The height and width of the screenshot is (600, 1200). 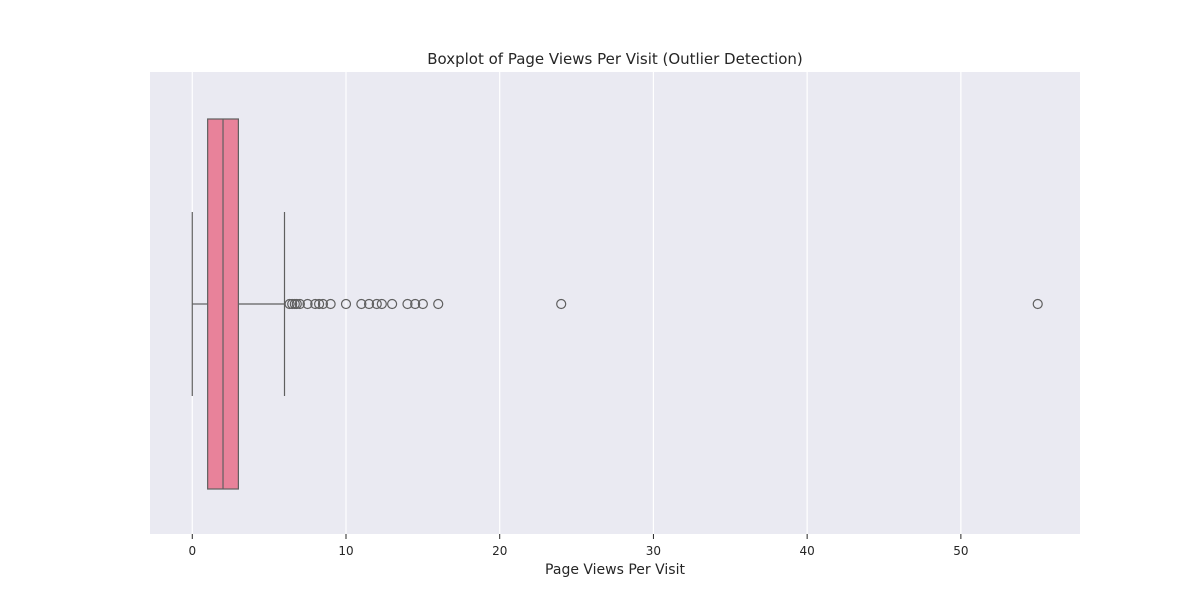 What do you see at coordinates (960, 551) in the screenshot?
I see `x-tick-label: 50` at bounding box center [960, 551].